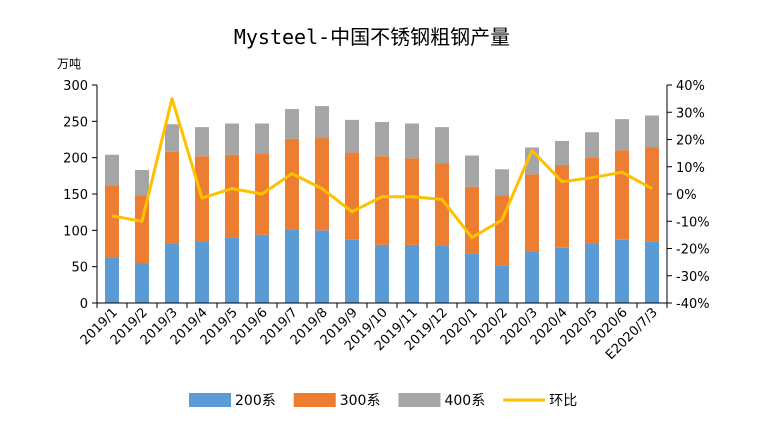 The width and height of the screenshot is (757, 431). What do you see at coordinates (75, 122) in the screenshot?
I see `y-tick-label: 250` at bounding box center [75, 122].